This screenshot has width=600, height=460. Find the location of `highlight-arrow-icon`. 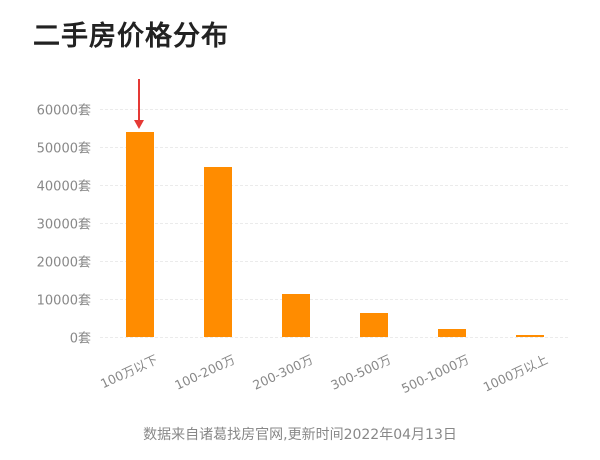

highlight-arrow-icon is located at coordinates (139, 100).